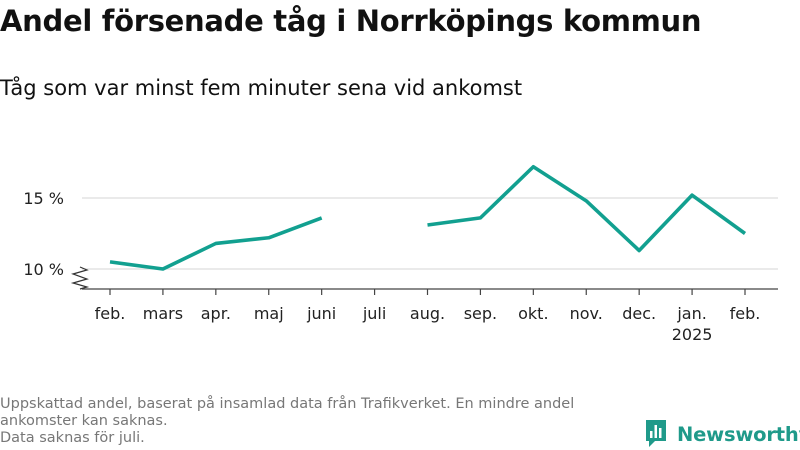 This screenshot has height=450, width=800. Describe the element at coordinates (374, 313) in the screenshot. I see `x-tick-label: juli` at that location.